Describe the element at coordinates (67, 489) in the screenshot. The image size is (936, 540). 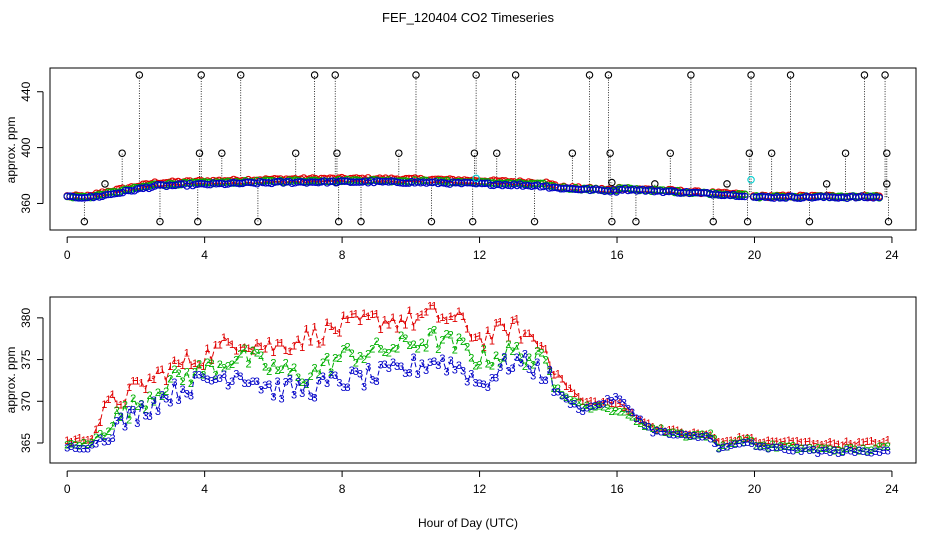
I see `bottom-x-tick-label: 0` at that location.